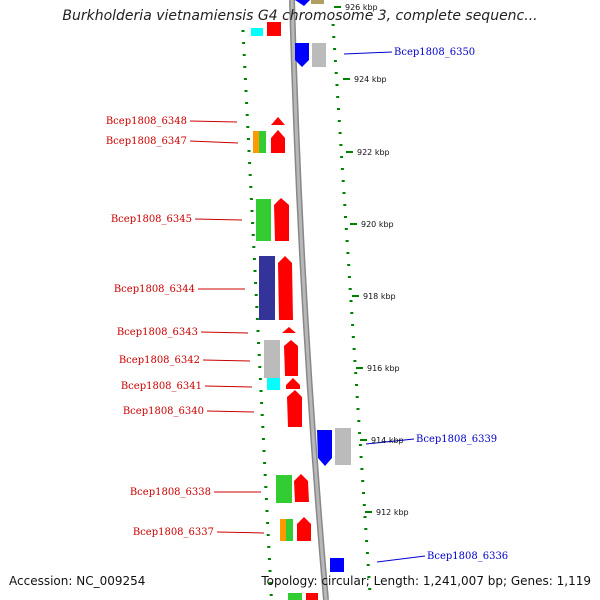 Image resolution: width=600 pixels, height=600 pixels. What do you see at coordinates (151, 219) in the screenshot?
I see `gene-label-bcep1808_6345: Bcep1808_6345` at bounding box center [151, 219].